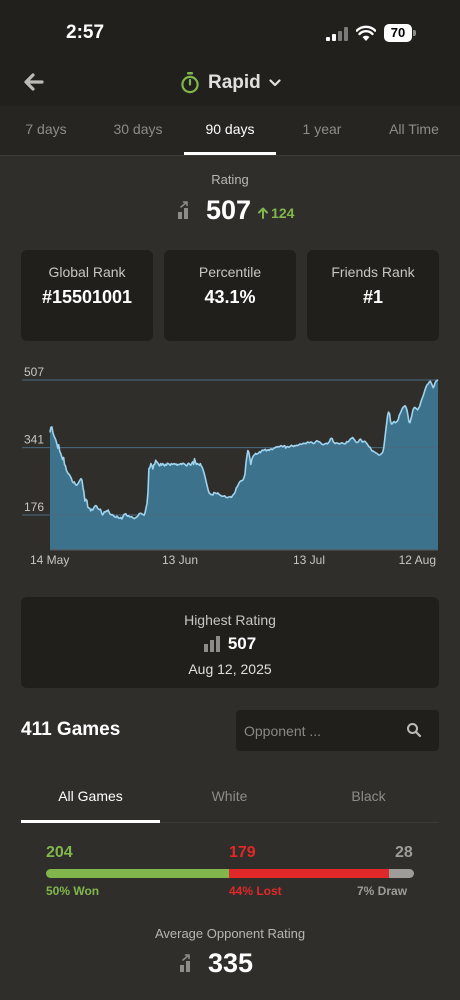 The image size is (460, 1000). Describe the element at coordinates (263, 213) in the screenshot. I see `arrow-up-icon` at that location.